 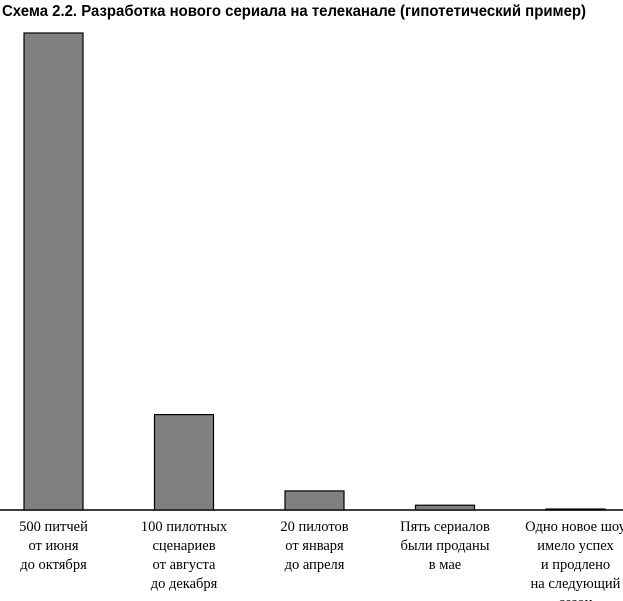 What do you see at coordinates (53, 546) in the screenshot?
I see `x-tick-label: 500 питчей от июня до октября` at bounding box center [53, 546].